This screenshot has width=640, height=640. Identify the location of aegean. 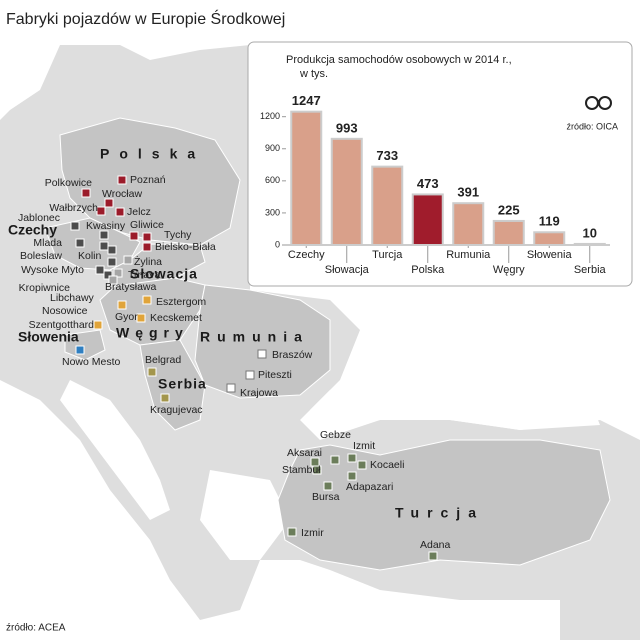
(245, 515).